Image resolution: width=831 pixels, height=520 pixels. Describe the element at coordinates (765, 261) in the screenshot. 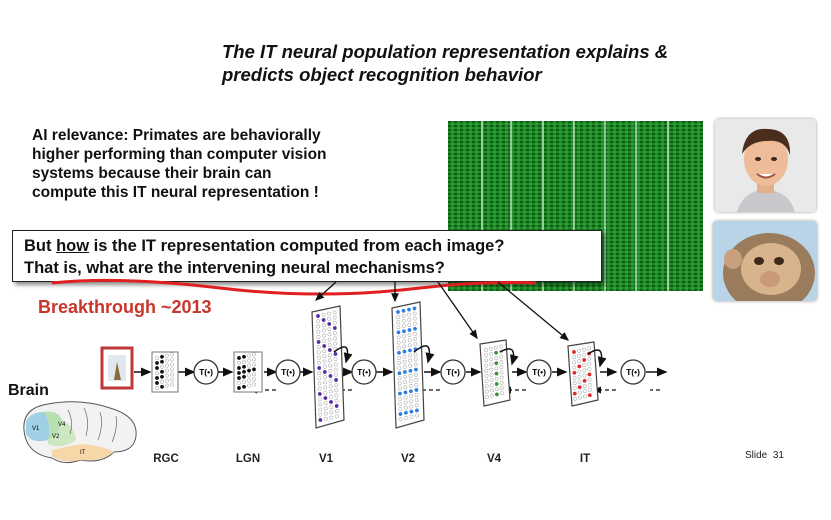

I see `monkey-photo` at that location.